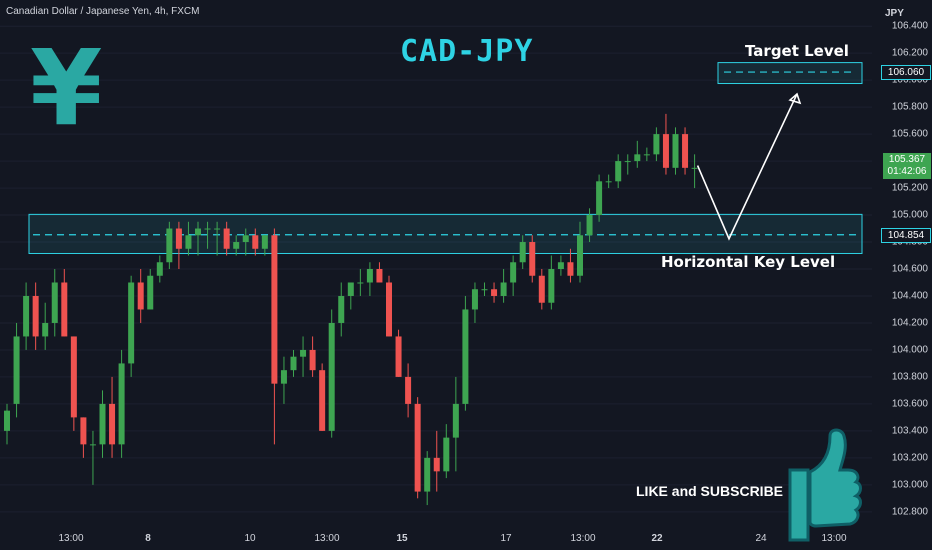 The height and width of the screenshot is (550, 932). Describe the element at coordinates (907, 159) in the screenshot. I see `current-price-value: 105.367` at that location.